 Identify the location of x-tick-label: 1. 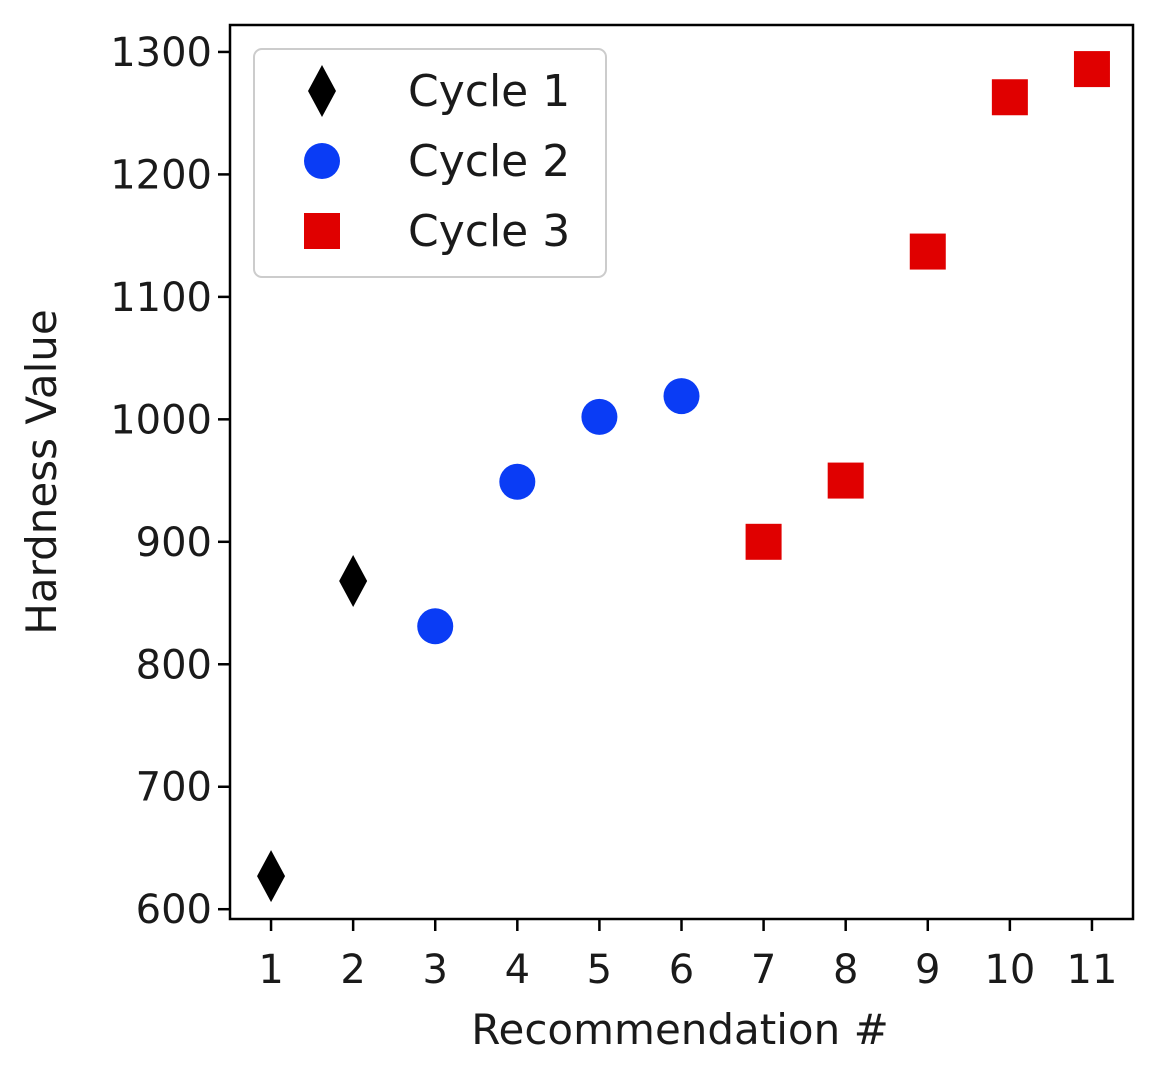
(270, 970).